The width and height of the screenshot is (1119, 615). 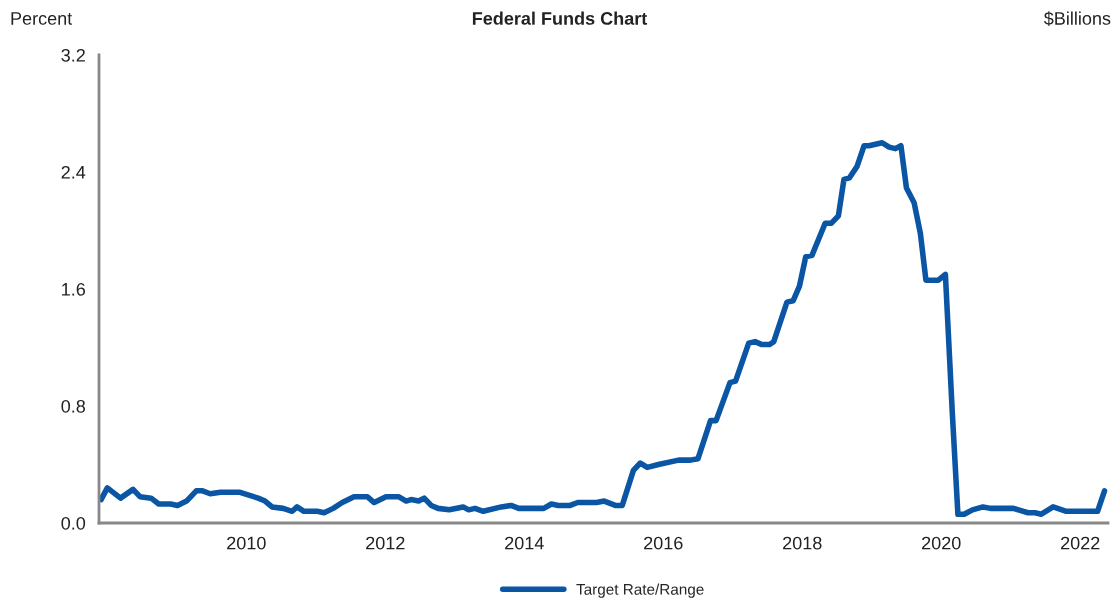 What do you see at coordinates (73, 55) in the screenshot?
I see `y-tick-label: 3.2` at bounding box center [73, 55].